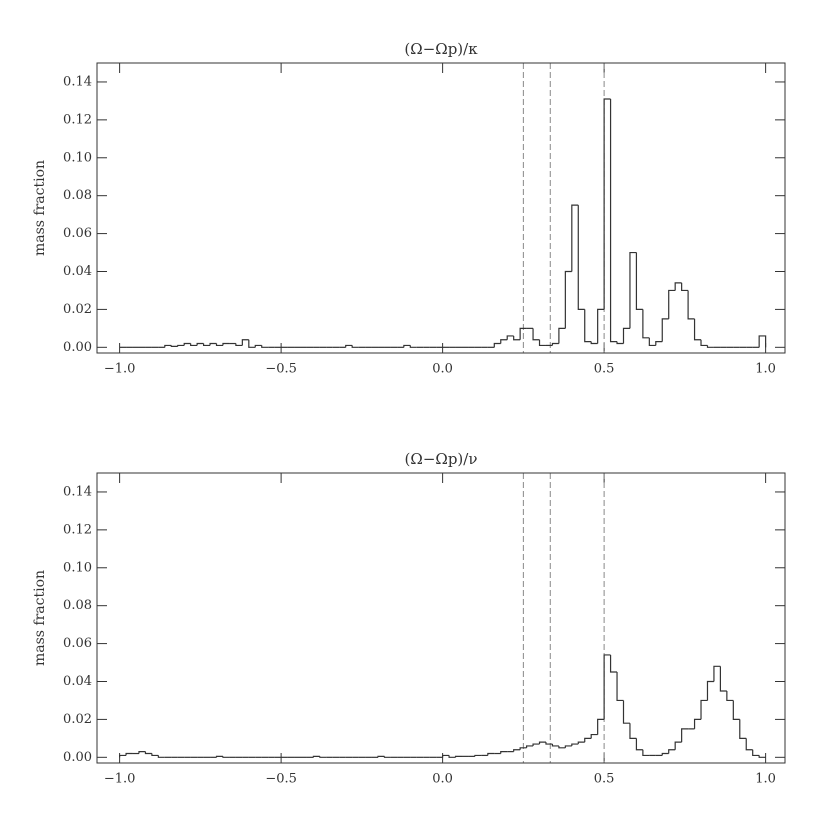  Describe the element at coordinates (441, 459) in the screenshot. I see `chart-title: (Ω−Ωp)/ν` at that location.